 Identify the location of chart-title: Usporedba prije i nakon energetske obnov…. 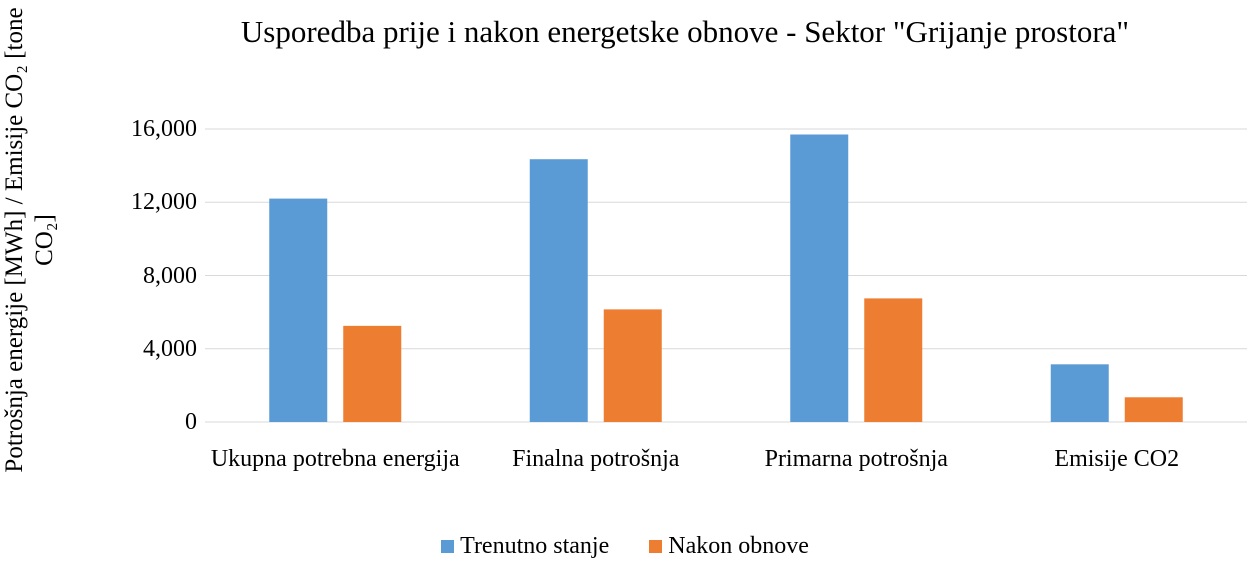
(685, 31).